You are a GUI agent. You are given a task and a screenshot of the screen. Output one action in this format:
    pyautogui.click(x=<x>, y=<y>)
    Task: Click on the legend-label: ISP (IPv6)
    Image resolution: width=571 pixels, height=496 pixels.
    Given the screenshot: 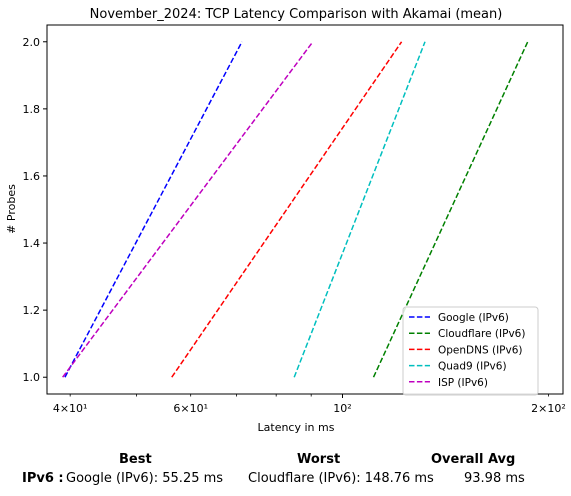 What is the action you would take?
    pyautogui.click(x=463, y=383)
    